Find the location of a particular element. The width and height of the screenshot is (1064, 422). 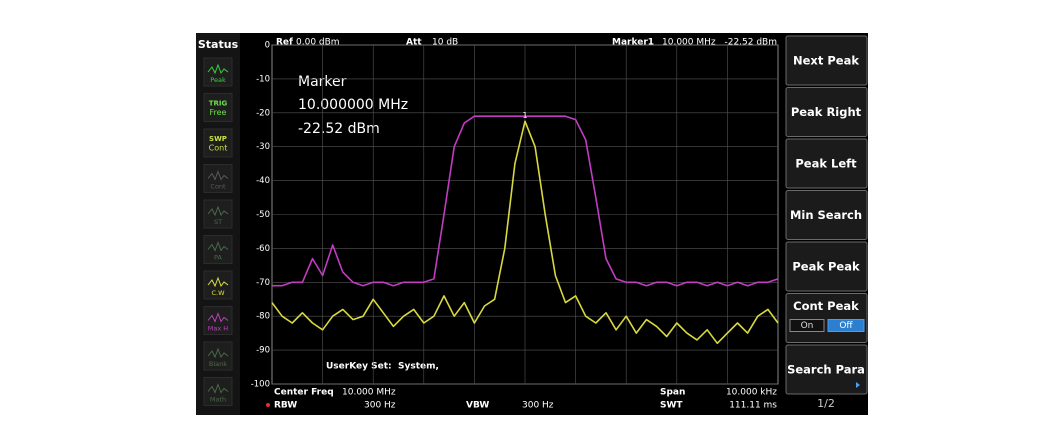

more-arrow is located at coordinates (858, 385).